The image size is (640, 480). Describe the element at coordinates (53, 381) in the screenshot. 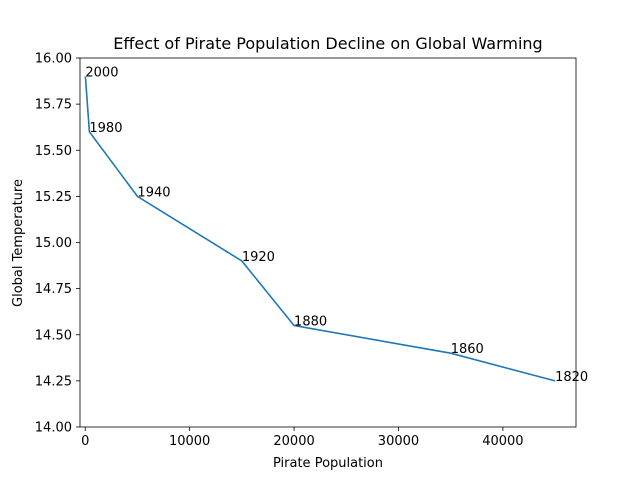

I see `y-tick-label: 14.25` at that location.